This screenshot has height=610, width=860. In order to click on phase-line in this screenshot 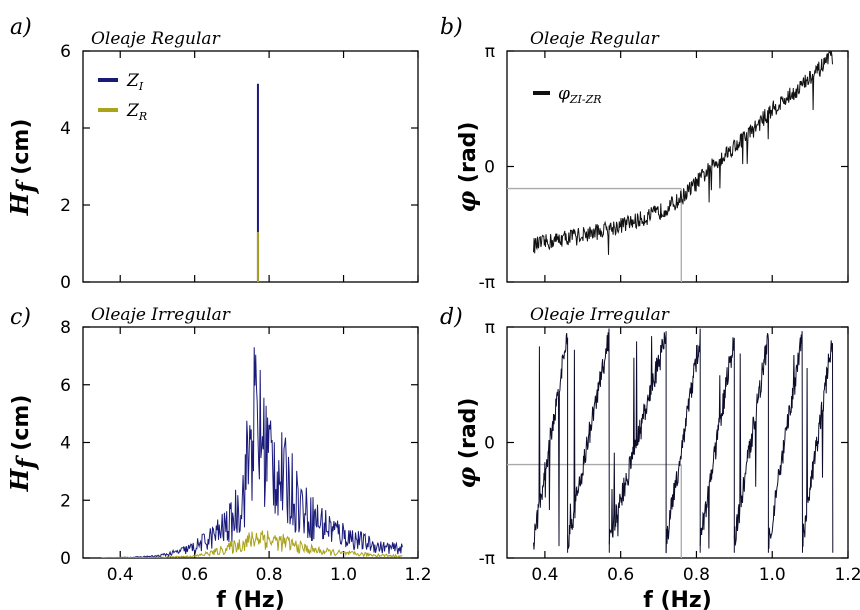, I will do `click(683, 153)`.